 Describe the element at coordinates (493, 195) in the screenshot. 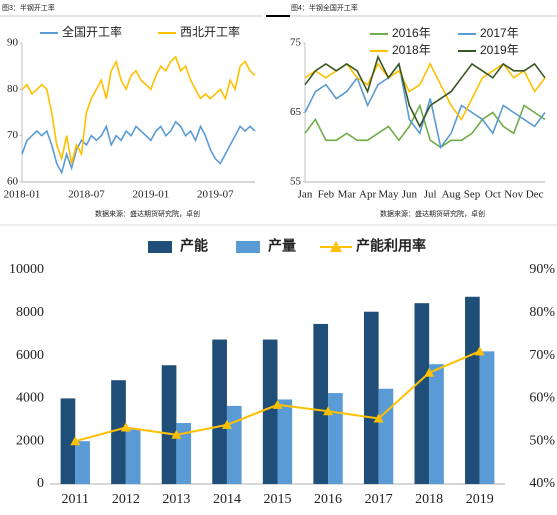

I see `x-tick-label: Oct` at that location.